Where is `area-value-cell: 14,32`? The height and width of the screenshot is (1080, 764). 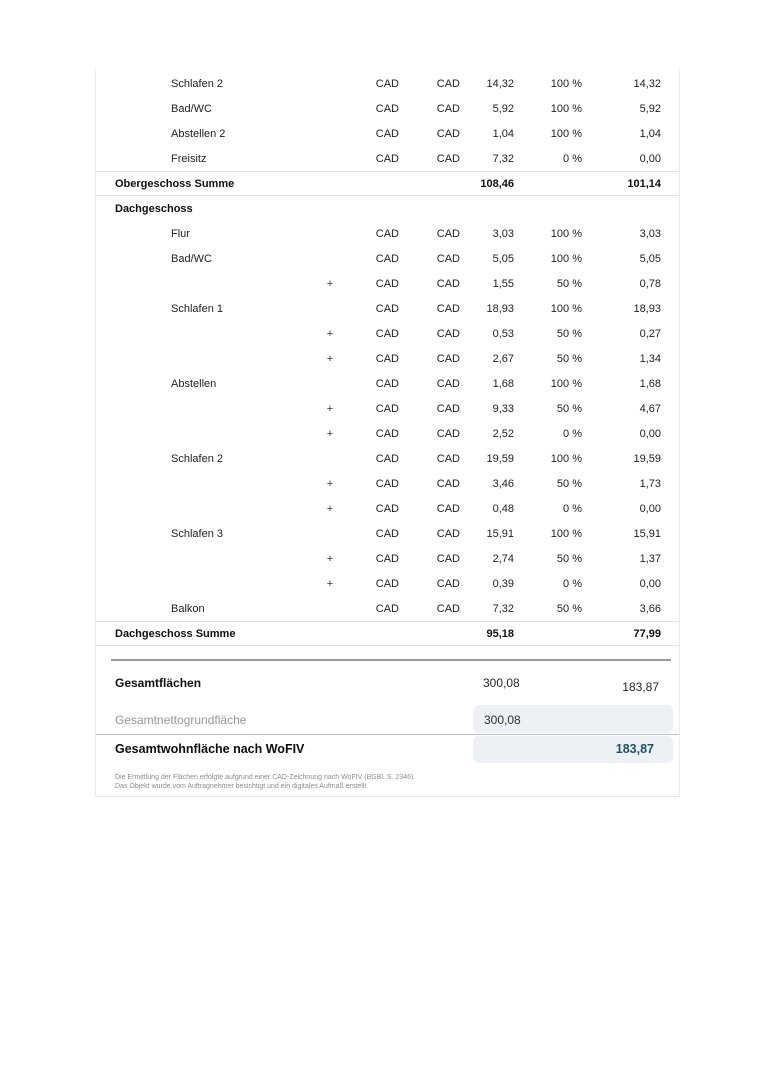 area-value-cell: 14,32 is located at coordinates (500, 83).